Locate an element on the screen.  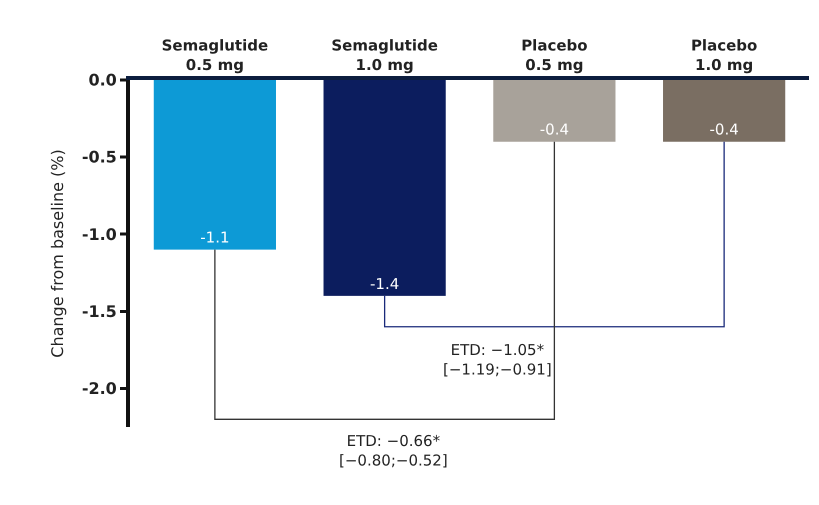
x-tick-label: Semaglutide 0.5 mg is located at coordinates (215, 55).